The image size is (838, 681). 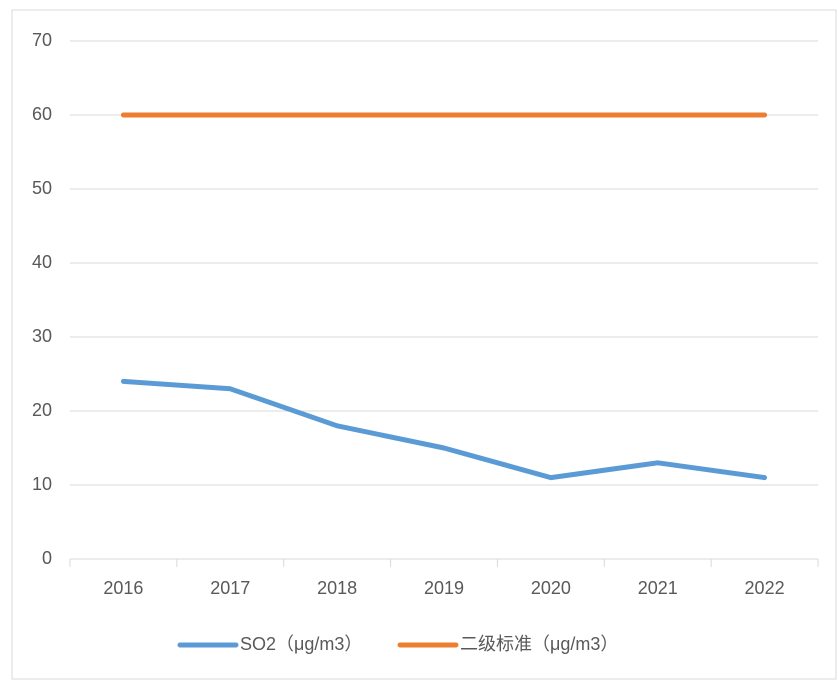 I want to click on x-tick-label: 2020, so click(x=551, y=588).